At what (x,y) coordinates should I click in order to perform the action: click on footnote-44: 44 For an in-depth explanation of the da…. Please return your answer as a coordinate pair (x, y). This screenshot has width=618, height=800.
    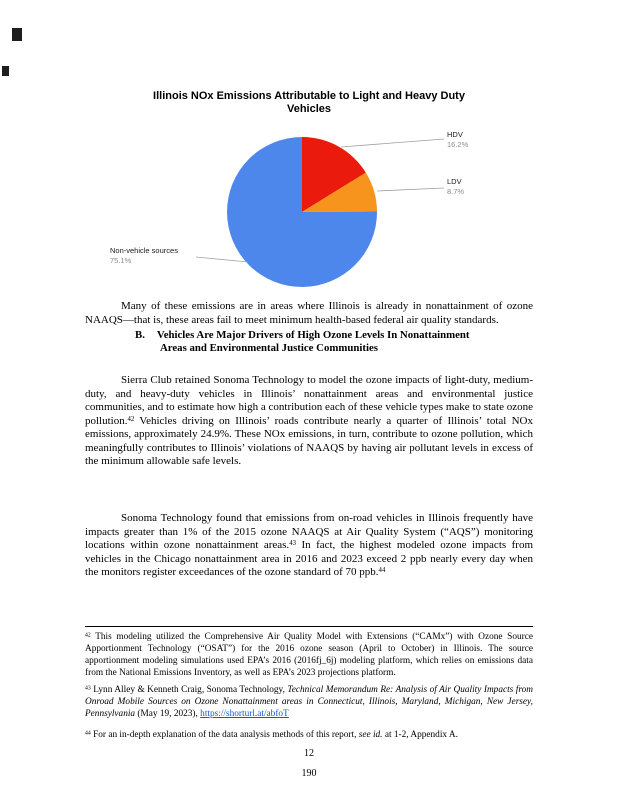
    Looking at the image, I should click on (309, 735).